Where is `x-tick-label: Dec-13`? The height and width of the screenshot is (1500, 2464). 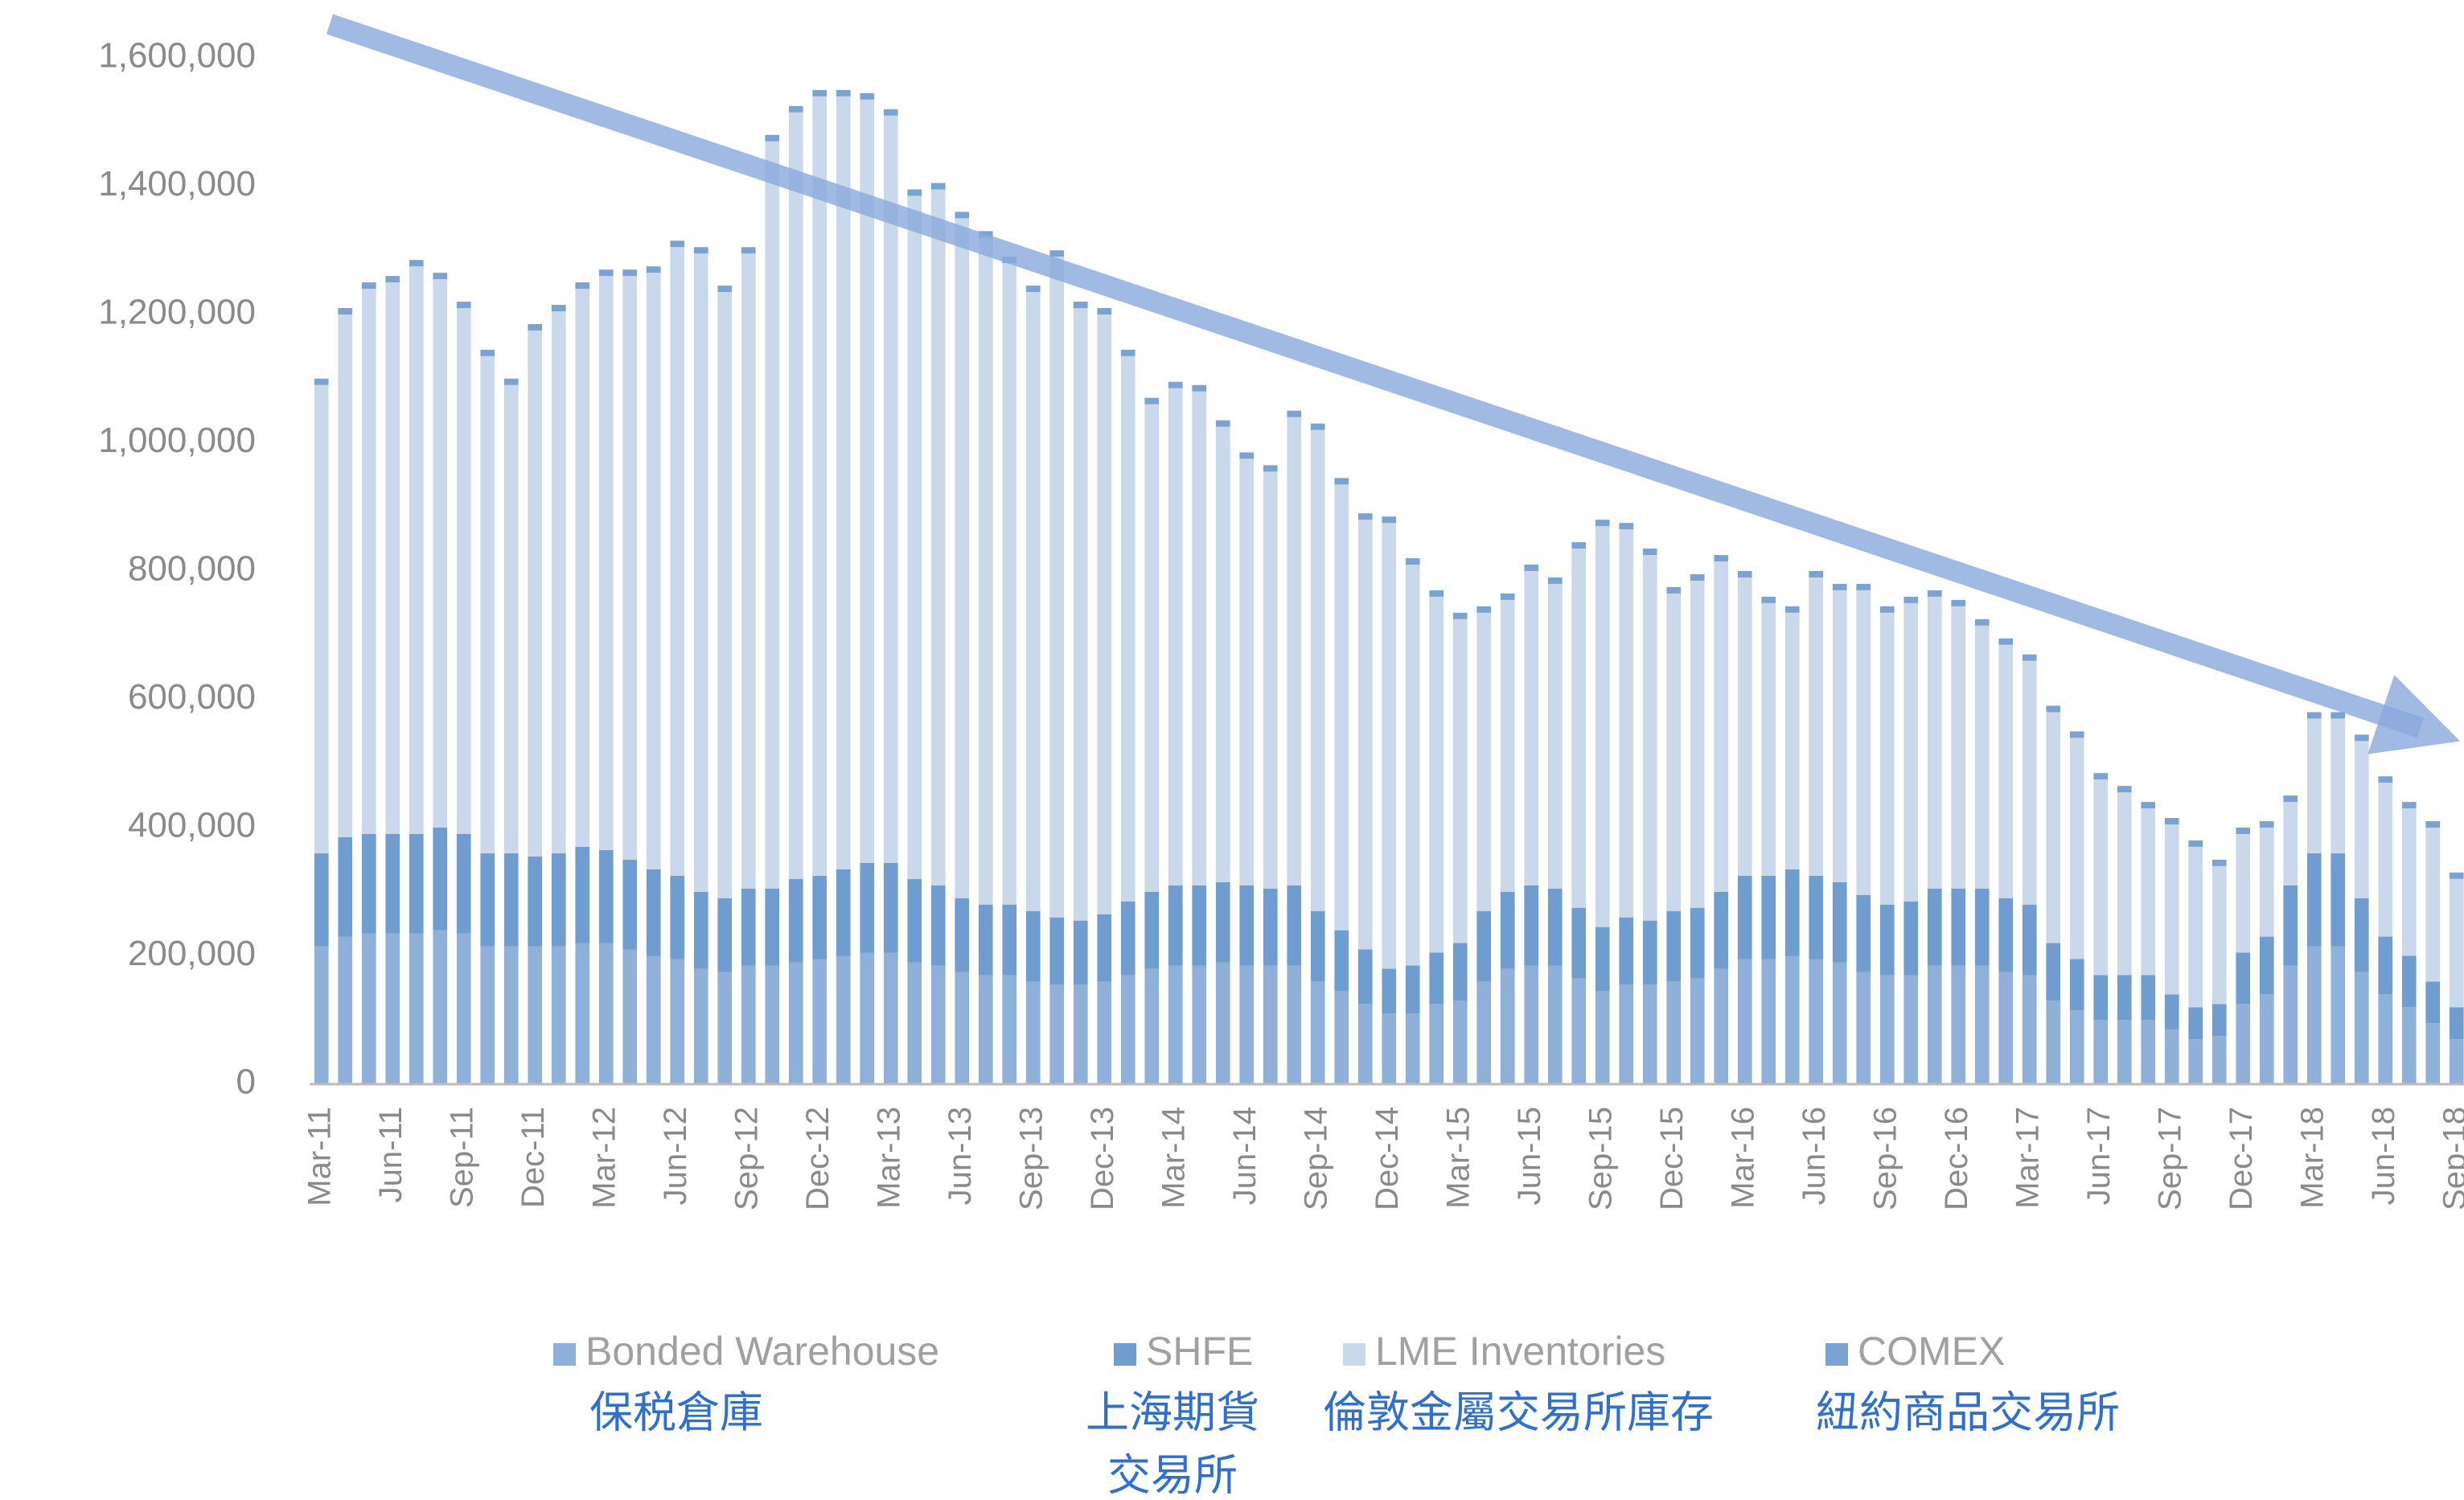
x-tick-label: Dec-13 is located at coordinates (1102, 1158).